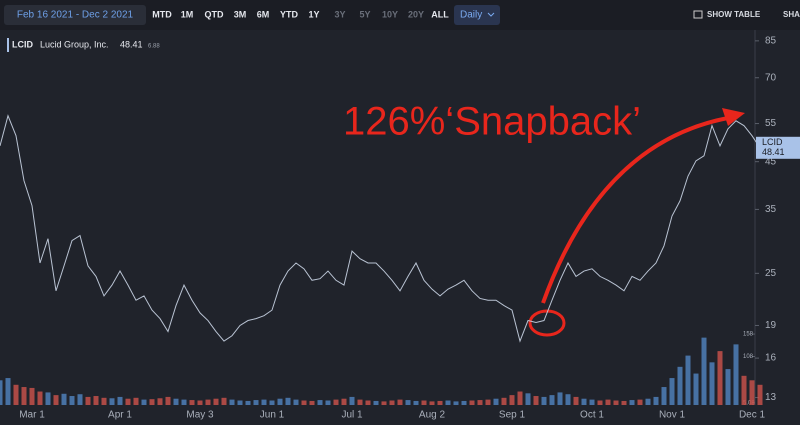  What do you see at coordinates (771, 325) in the screenshot?
I see `y-tick-label: 19` at bounding box center [771, 325].